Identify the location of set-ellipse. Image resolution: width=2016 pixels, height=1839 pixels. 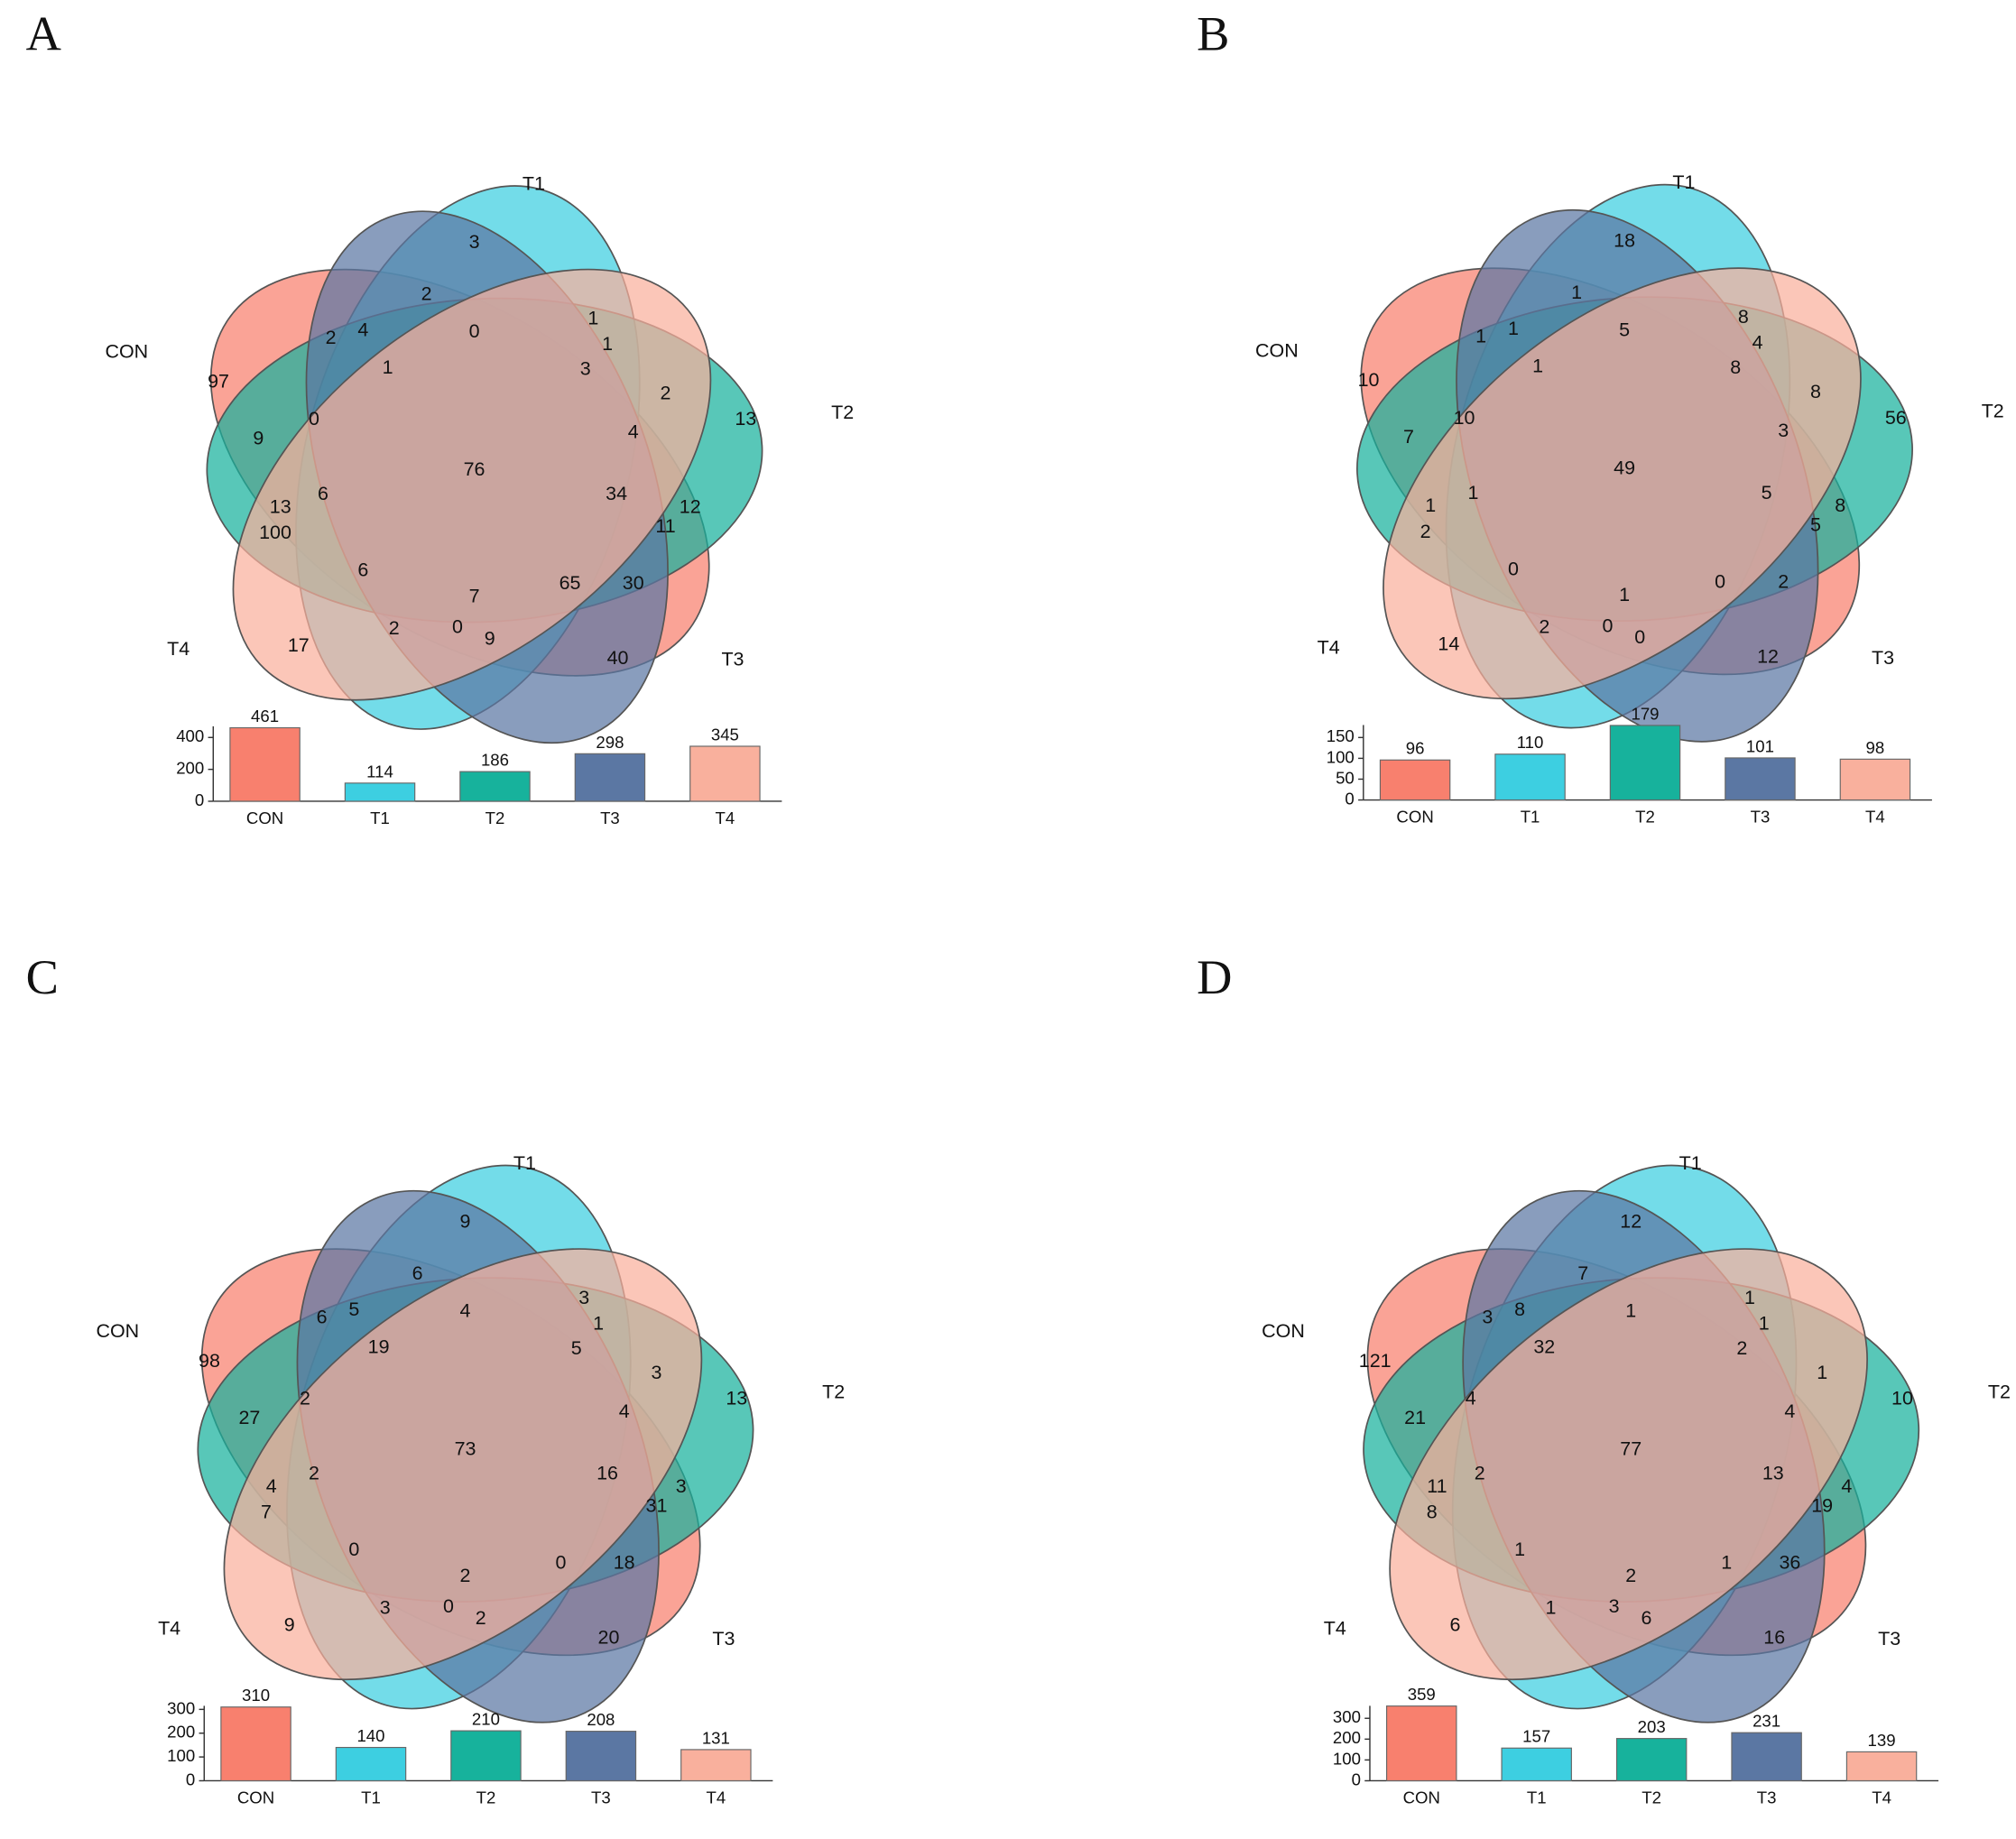
(463, 1464).